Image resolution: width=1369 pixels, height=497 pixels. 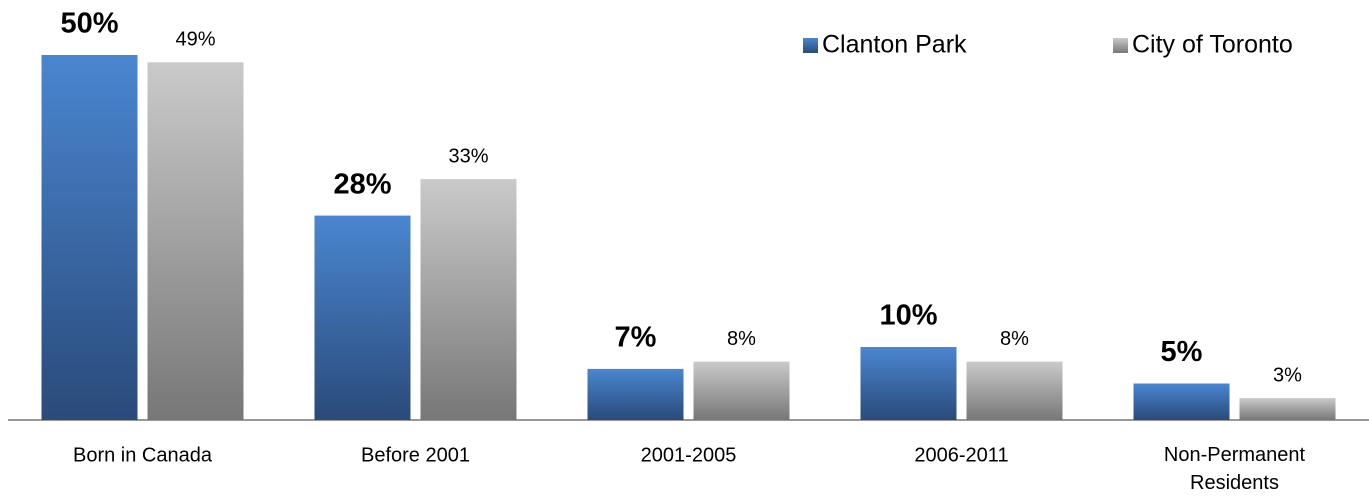 What do you see at coordinates (636, 338) in the screenshot?
I see `data-label: 7%` at bounding box center [636, 338].